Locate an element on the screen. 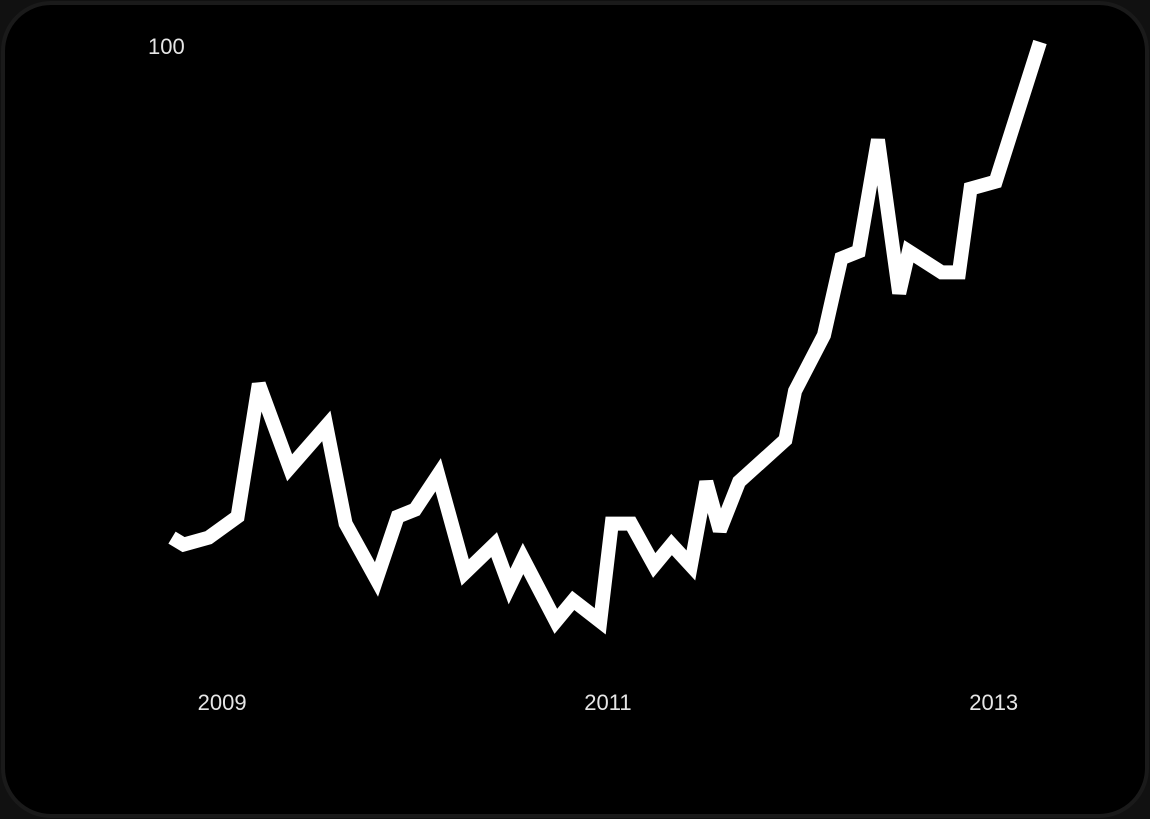  x-tick-label: 2013 is located at coordinates (993, 702).